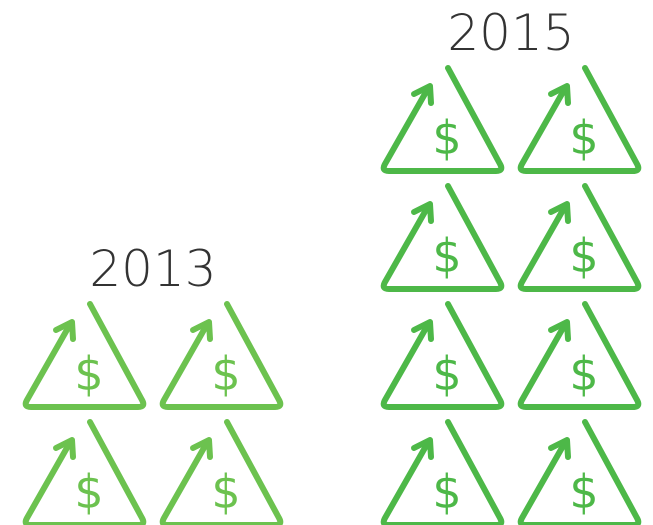 The height and width of the screenshot is (525, 653). I want to click on year-label: 2015, so click(510, 33).